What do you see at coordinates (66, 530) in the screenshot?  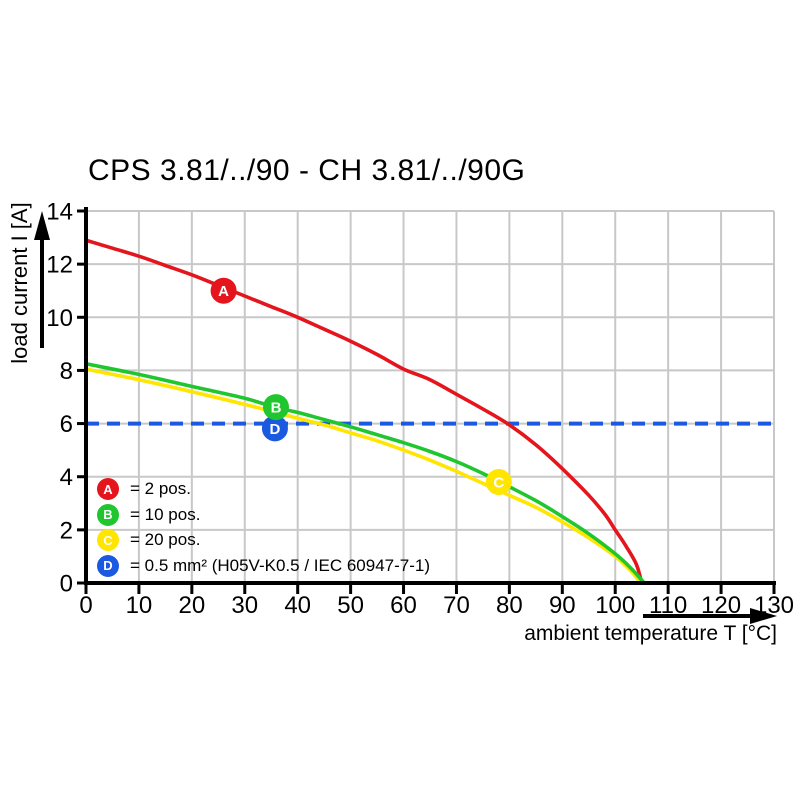 I see `y-tick-label: 2` at bounding box center [66, 530].